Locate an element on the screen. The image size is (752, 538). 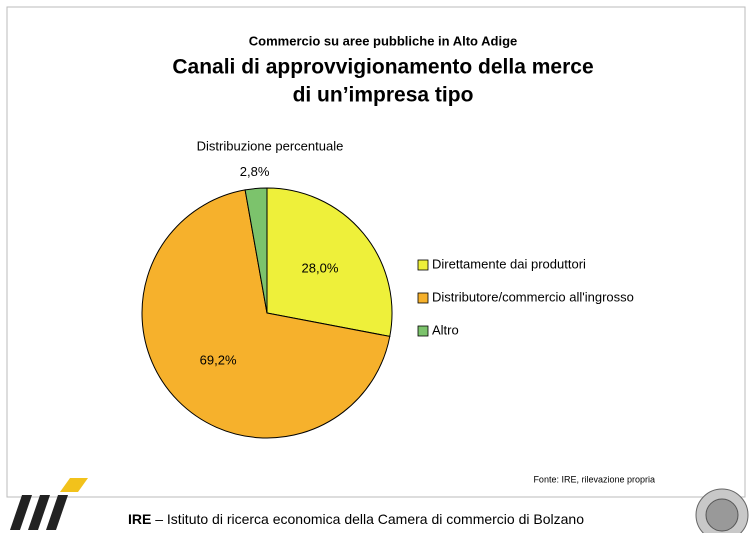
logo-right is located at coordinates (722, 513).